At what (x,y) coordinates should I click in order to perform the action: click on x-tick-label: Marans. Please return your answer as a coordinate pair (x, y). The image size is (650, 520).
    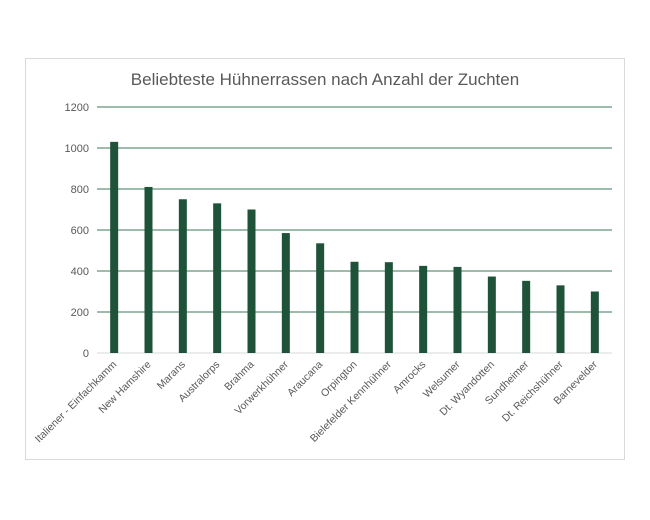
    Looking at the image, I should click on (171, 375).